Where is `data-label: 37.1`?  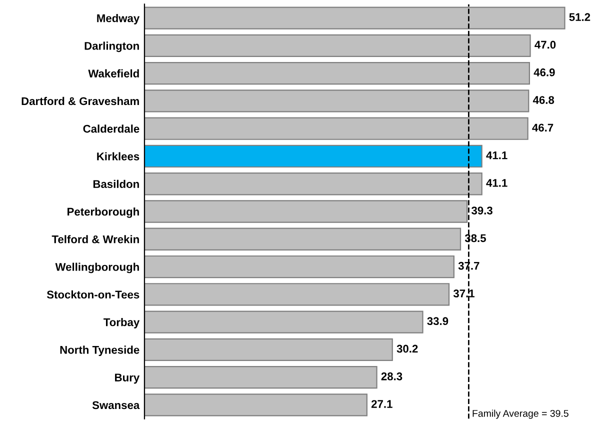
data-label: 37.1 is located at coordinates (463, 294).